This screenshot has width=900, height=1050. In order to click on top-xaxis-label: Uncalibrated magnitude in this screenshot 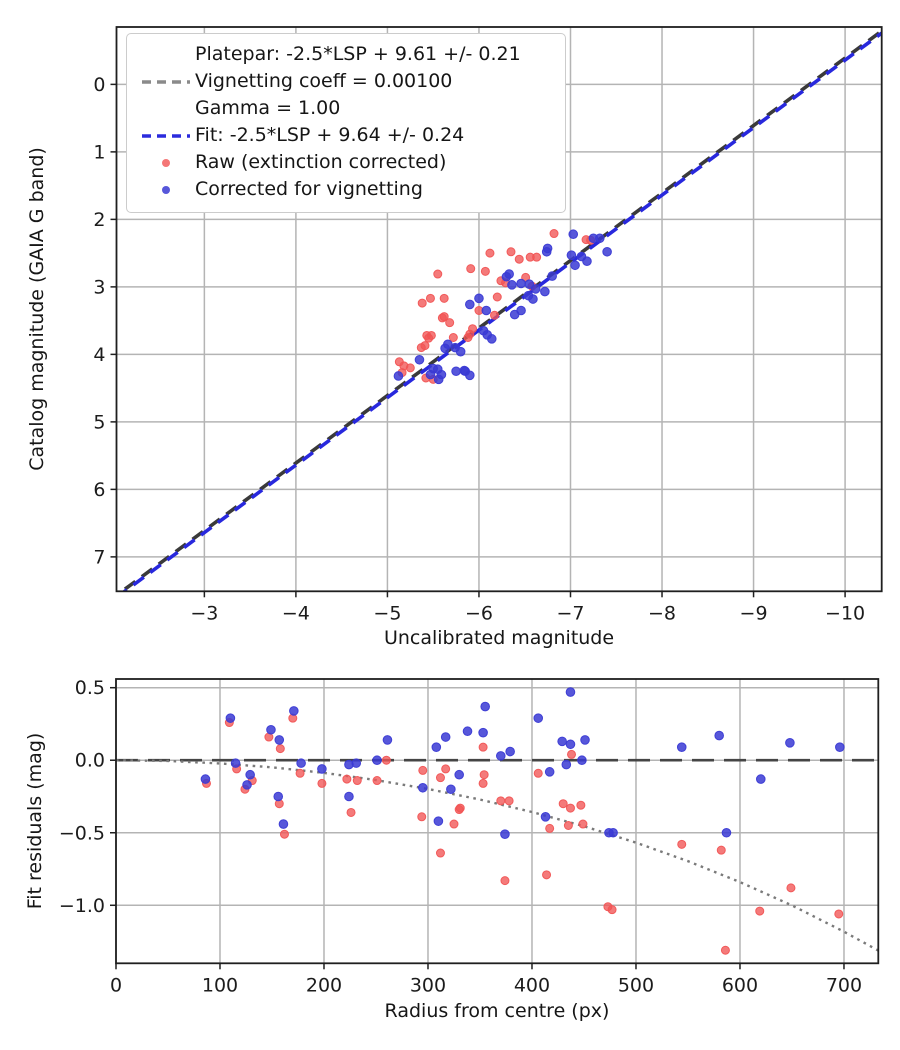, I will do `click(499, 638)`.